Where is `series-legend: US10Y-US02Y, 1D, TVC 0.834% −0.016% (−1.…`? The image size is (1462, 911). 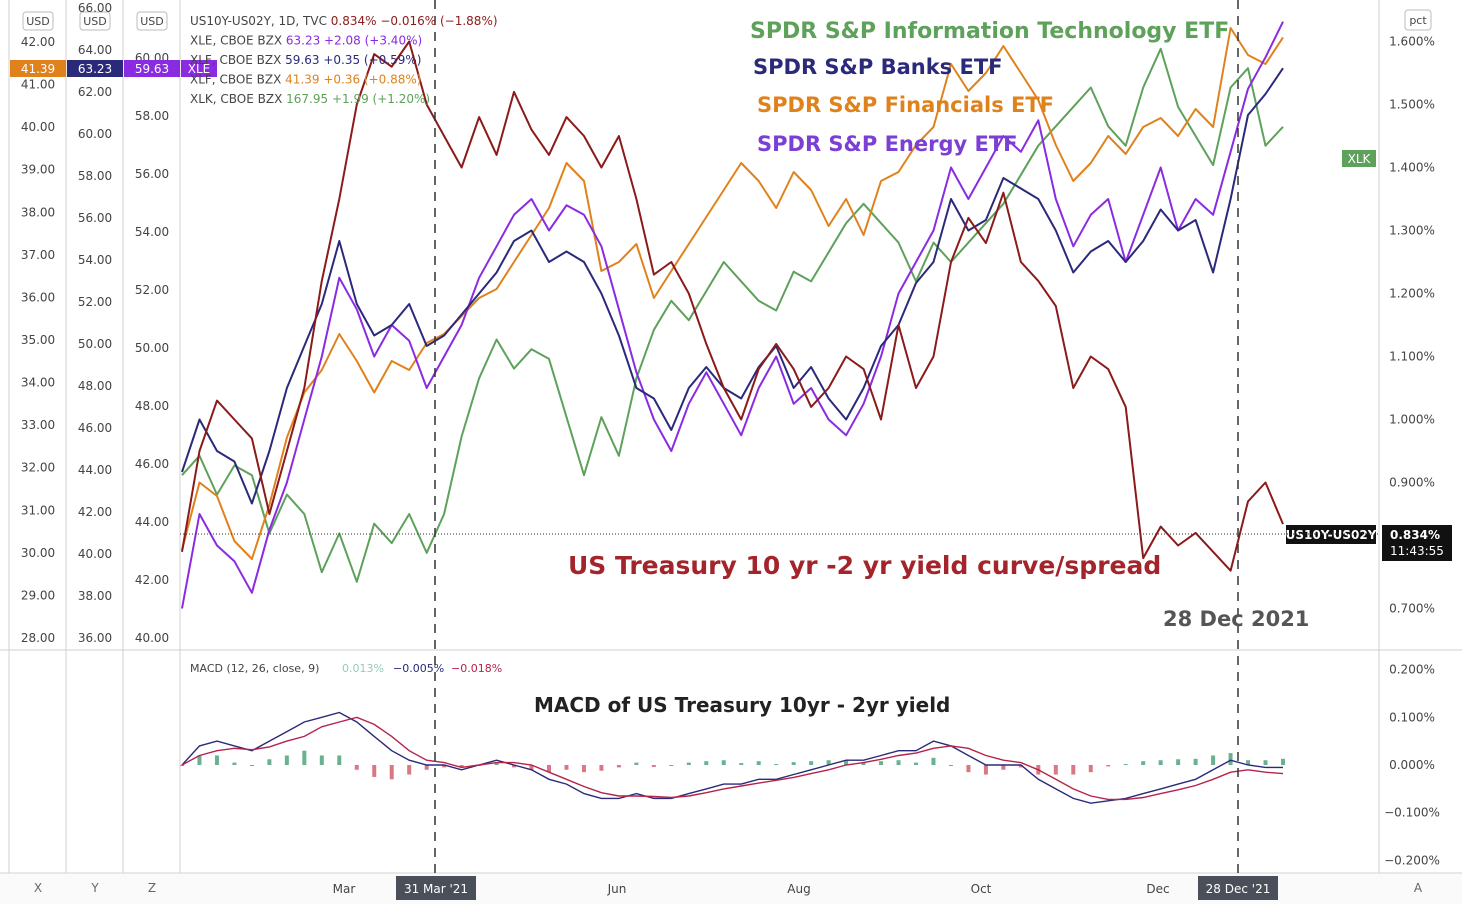 series-legend: US10Y-US02Y, 1D, TVC 0.834% −0.016% (−1.… is located at coordinates (344, 60).